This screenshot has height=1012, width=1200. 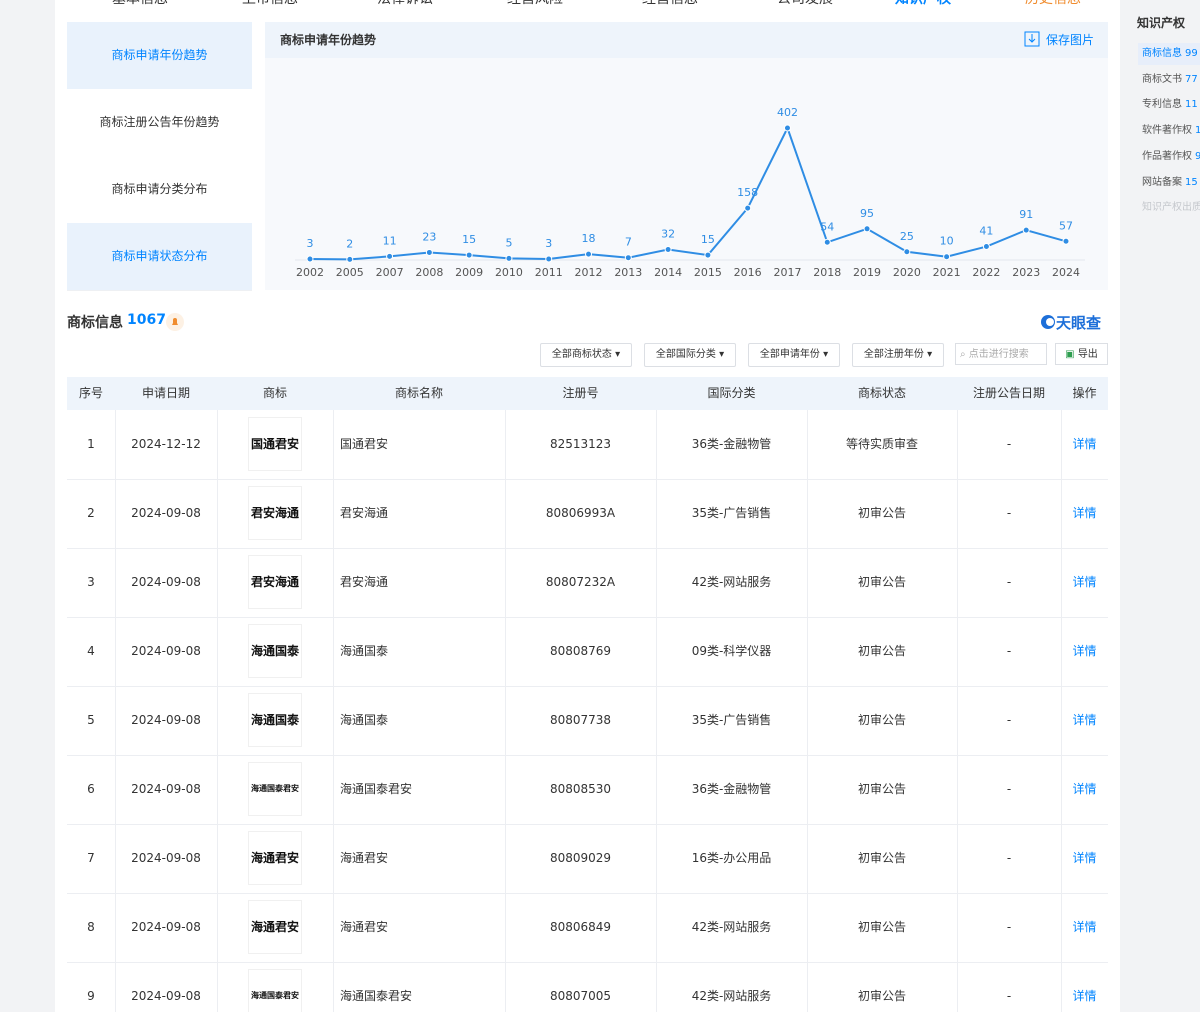 I want to click on tab: 基本信息, so click(x=140, y=8).